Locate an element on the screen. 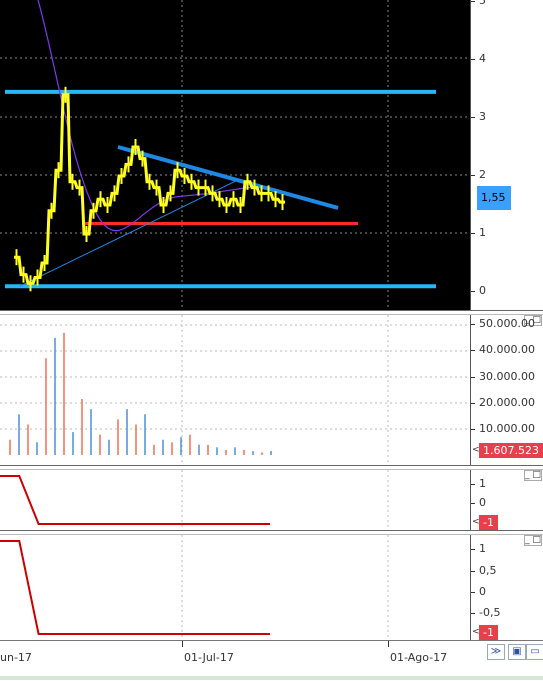 This screenshot has width=543, height=681. status-strip is located at coordinates (271, 678).